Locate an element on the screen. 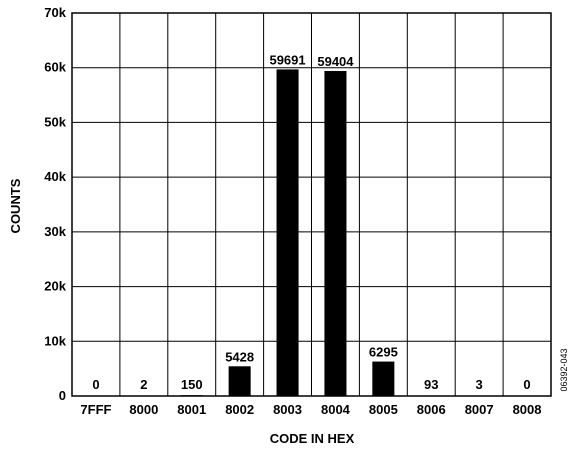 The image size is (571, 452). x-tick-label: 8004 is located at coordinates (336, 409).